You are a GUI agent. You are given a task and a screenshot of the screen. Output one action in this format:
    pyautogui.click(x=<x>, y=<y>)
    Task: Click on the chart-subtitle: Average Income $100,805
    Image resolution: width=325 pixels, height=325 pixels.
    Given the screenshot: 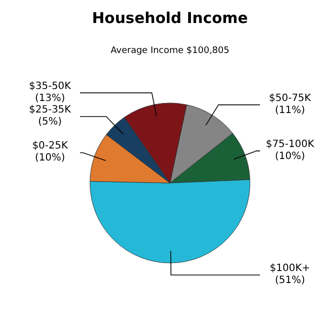 What is the action you would take?
    pyautogui.click(x=170, y=51)
    